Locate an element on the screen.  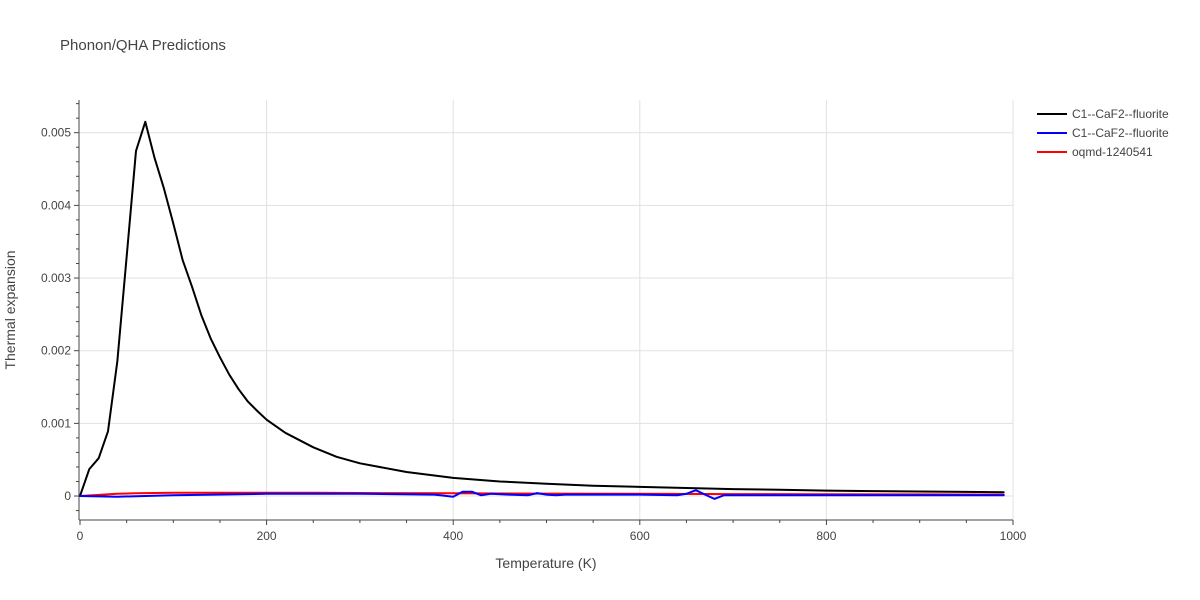
x-tick-label: 400 is located at coordinates (453, 536).